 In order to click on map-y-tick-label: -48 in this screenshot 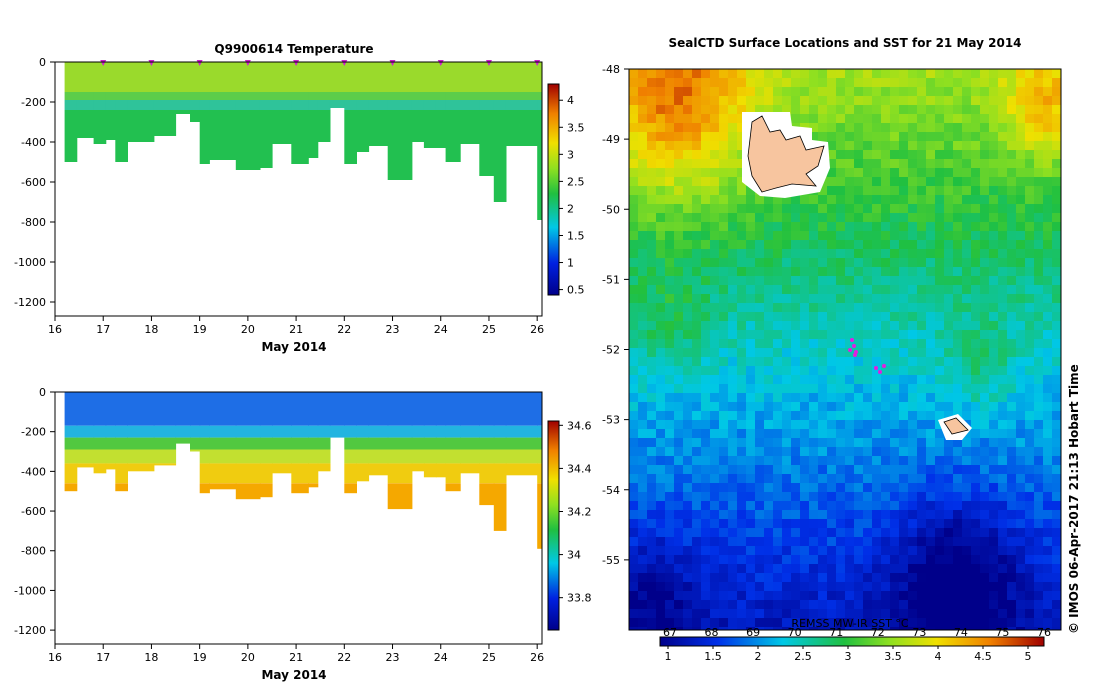, I will do `click(611, 69)`.